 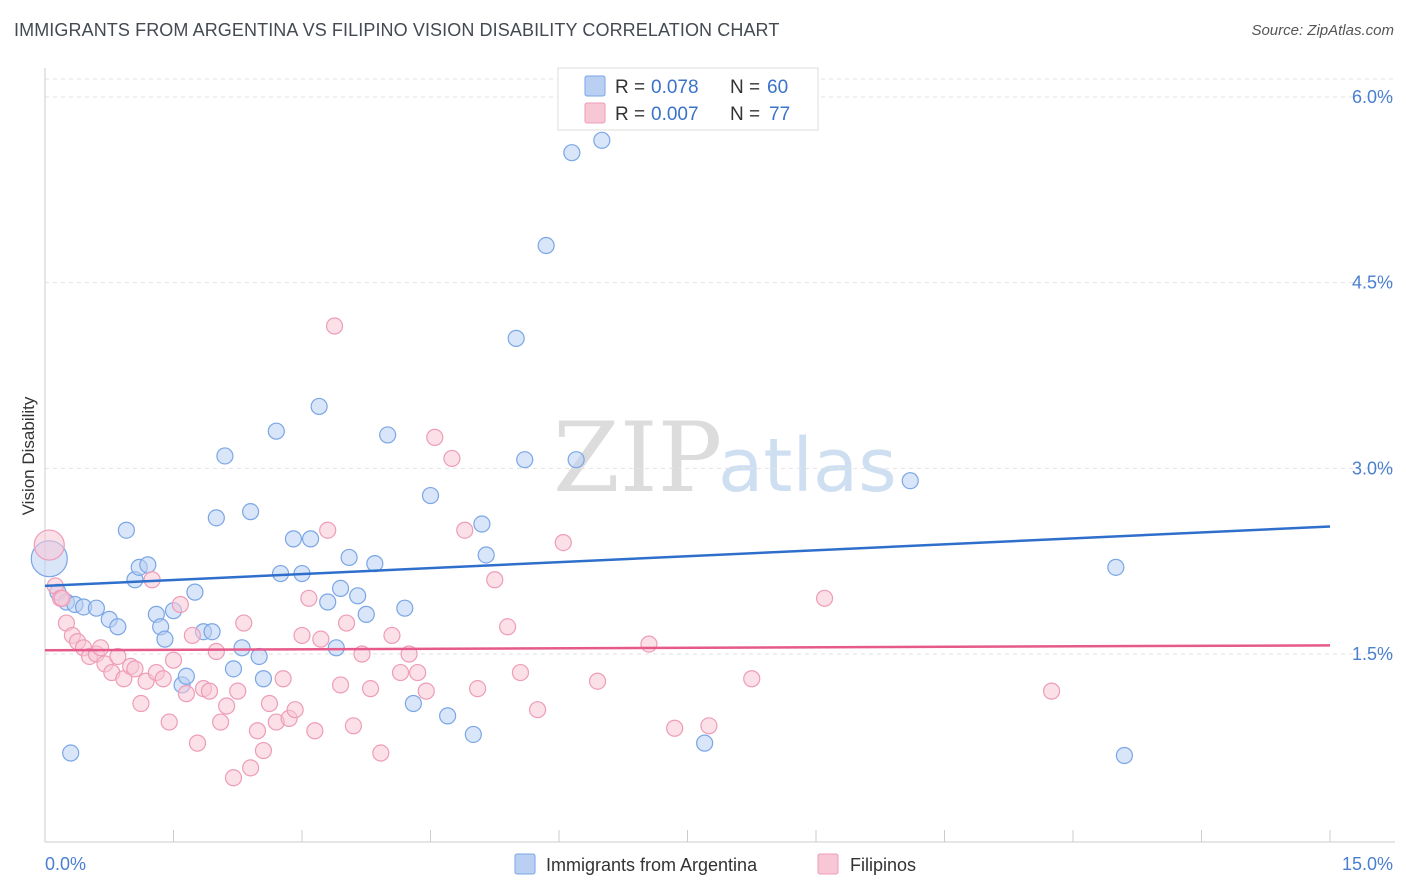 I want to click on series-legend-swatch-argentina, so click(x=525, y=864).